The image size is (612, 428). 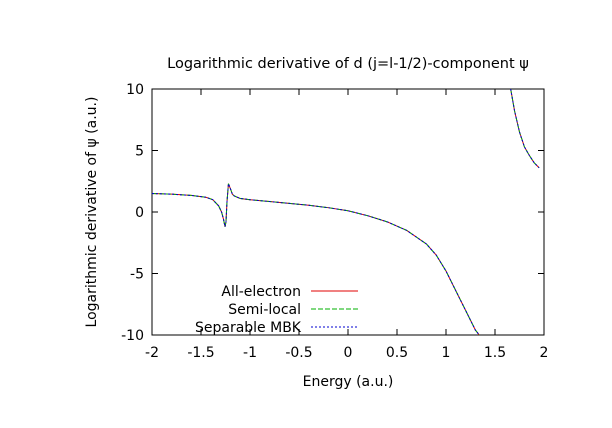 What do you see at coordinates (152, 353) in the screenshot?
I see `x-tick-label: -2` at bounding box center [152, 353].